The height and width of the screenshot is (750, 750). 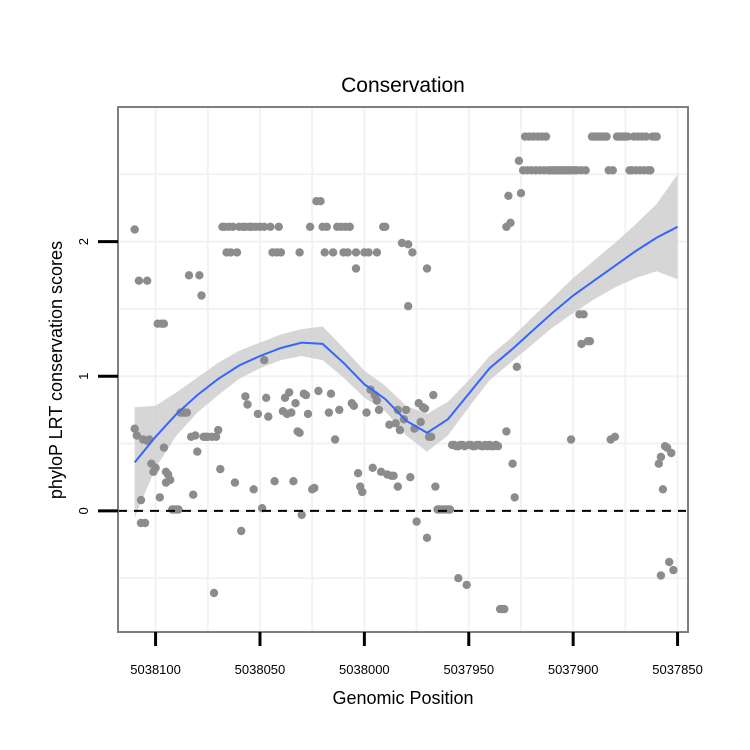 I want to click on x-tick-label: 5038100, so click(x=155, y=669).